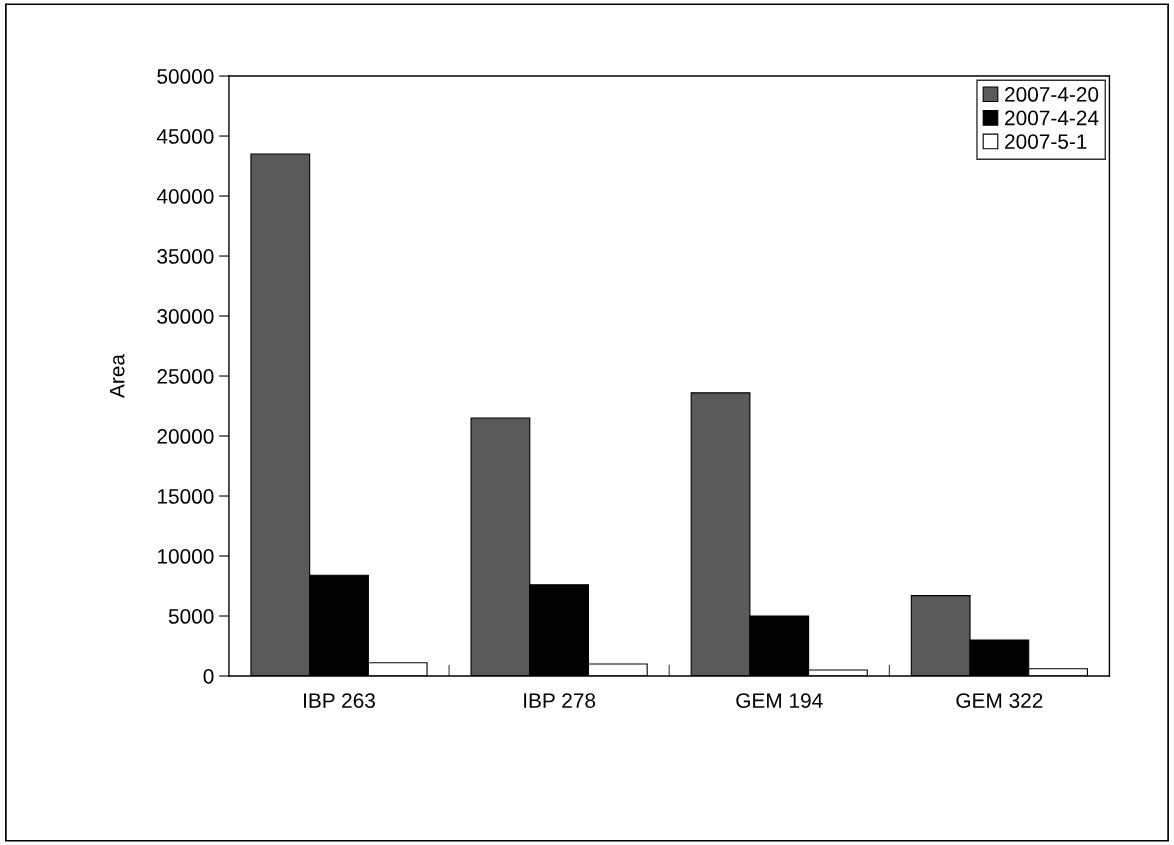  Describe the element at coordinates (208, 676) in the screenshot. I see `y-tick-label: 0` at that location.